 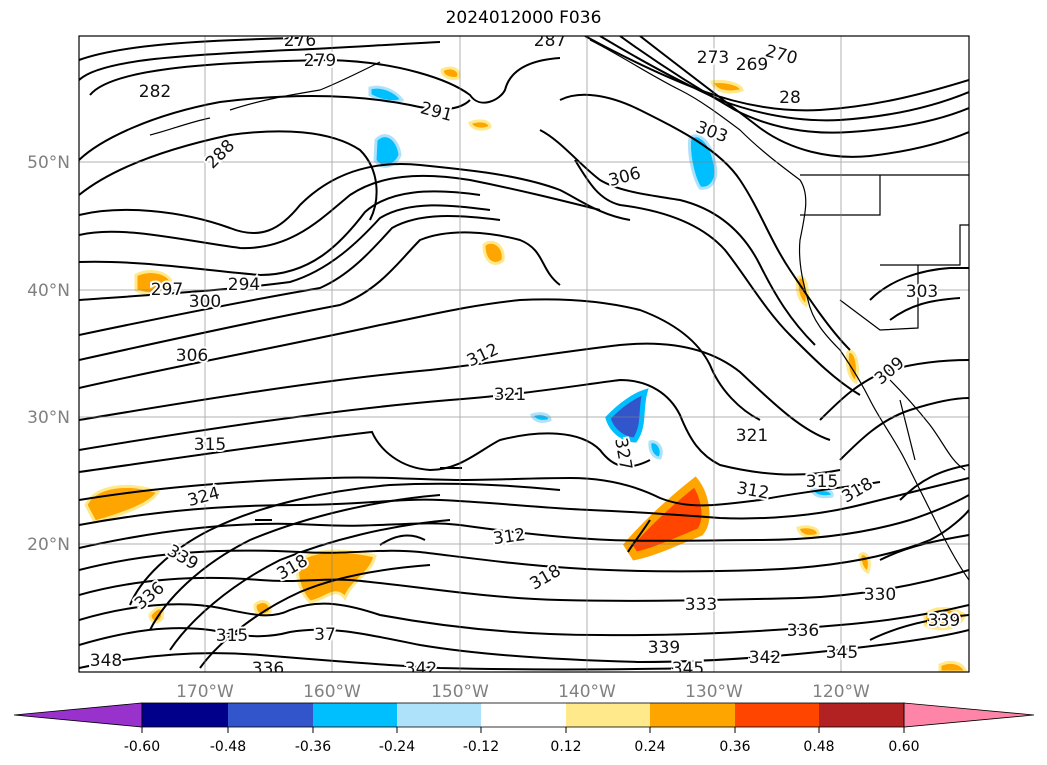 I want to click on contour-label: 330, so click(x=880, y=595).